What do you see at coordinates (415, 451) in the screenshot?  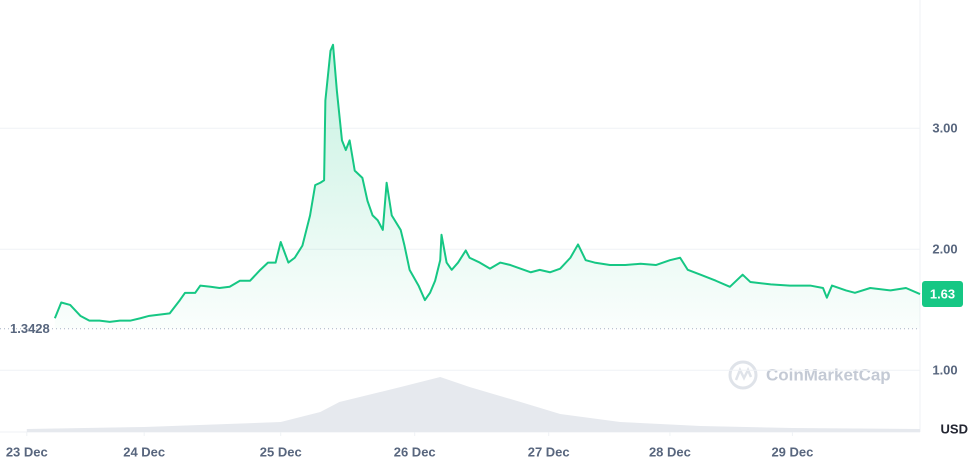 I see `x-tick-label: 26 Dec` at bounding box center [415, 451].